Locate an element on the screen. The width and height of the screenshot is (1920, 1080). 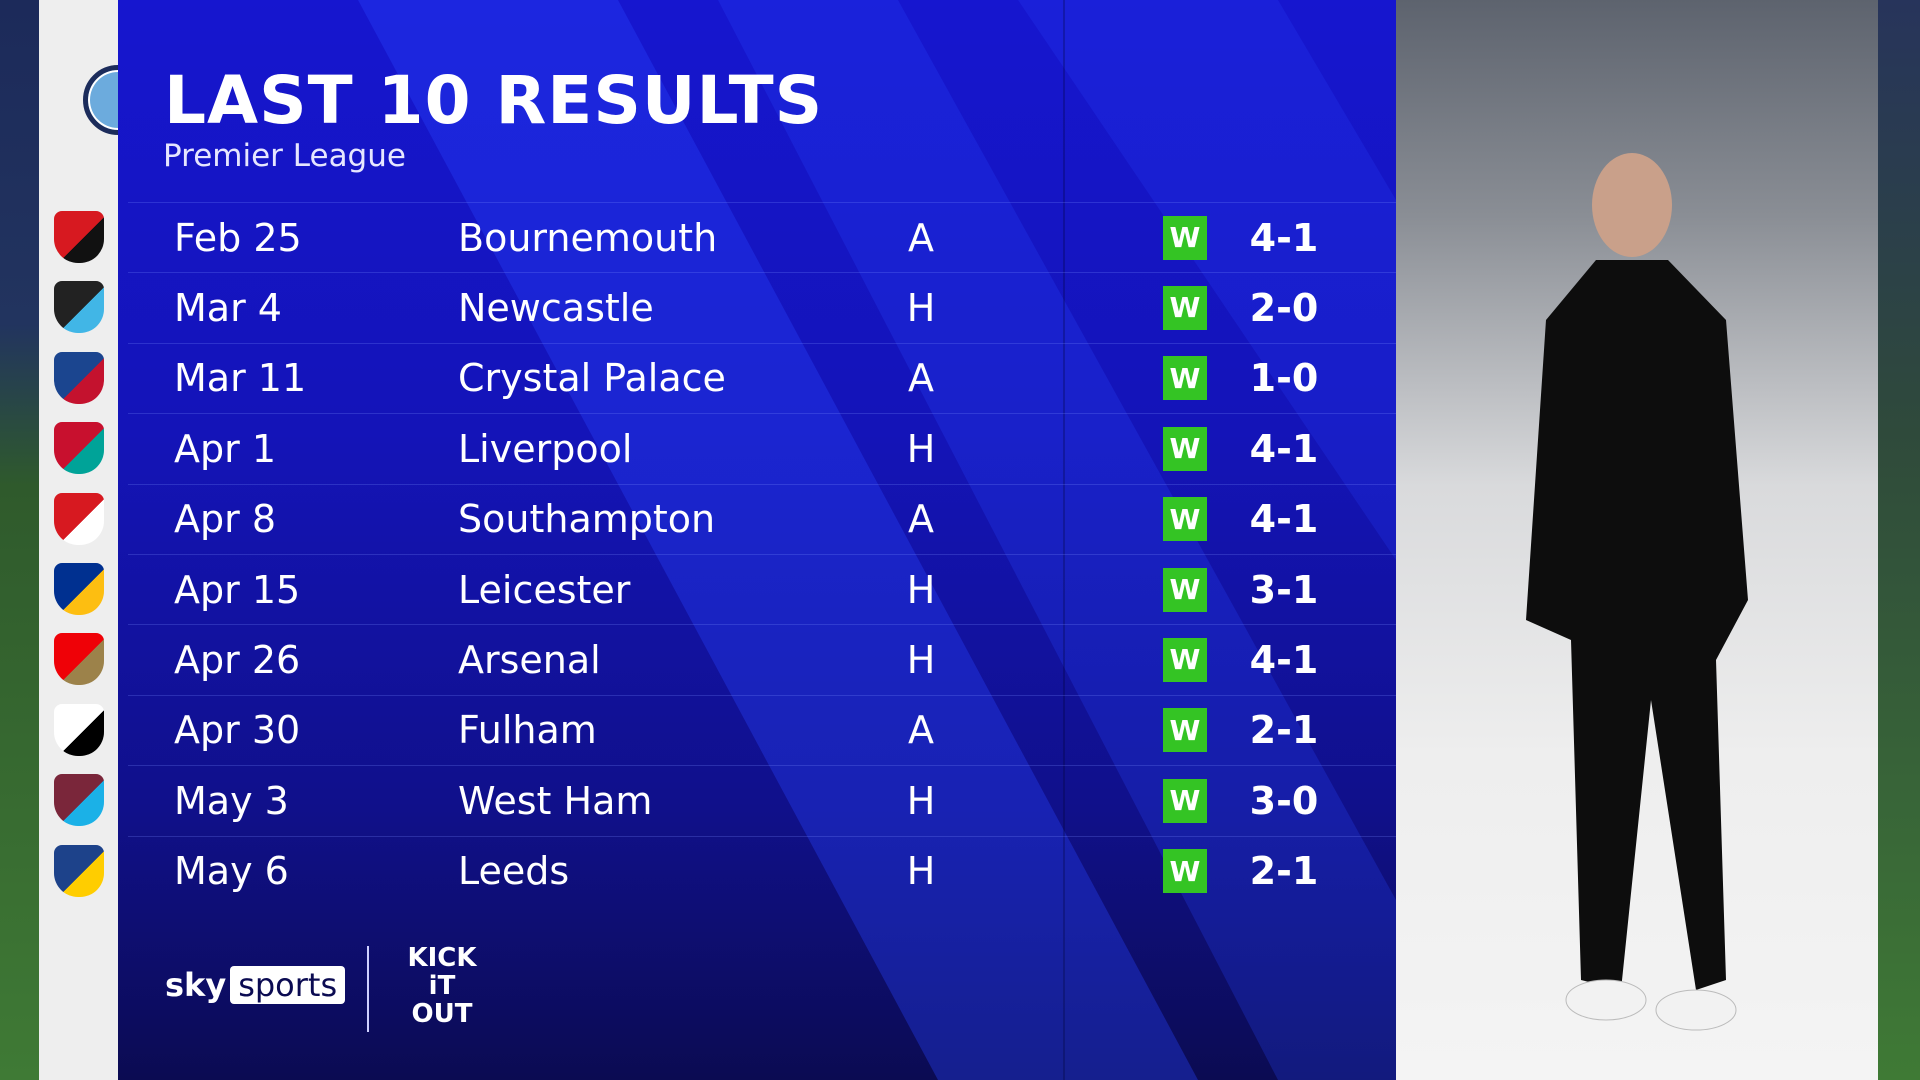
result-row: Mar 4 Newcastle H W 2-0 is located at coordinates (762, 307).